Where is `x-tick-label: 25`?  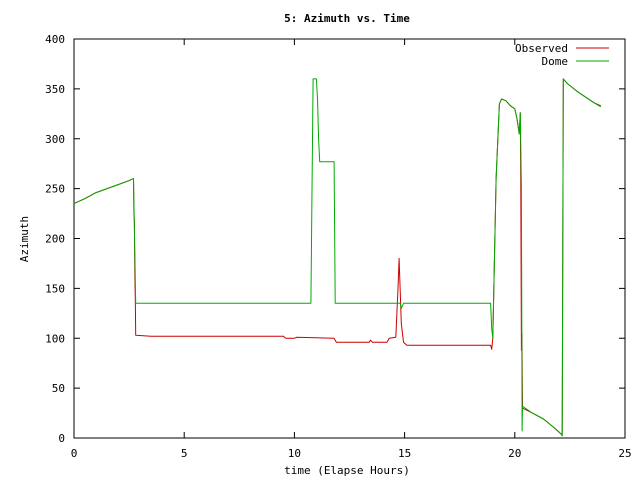
x-tick-label: 25 is located at coordinates (624, 453).